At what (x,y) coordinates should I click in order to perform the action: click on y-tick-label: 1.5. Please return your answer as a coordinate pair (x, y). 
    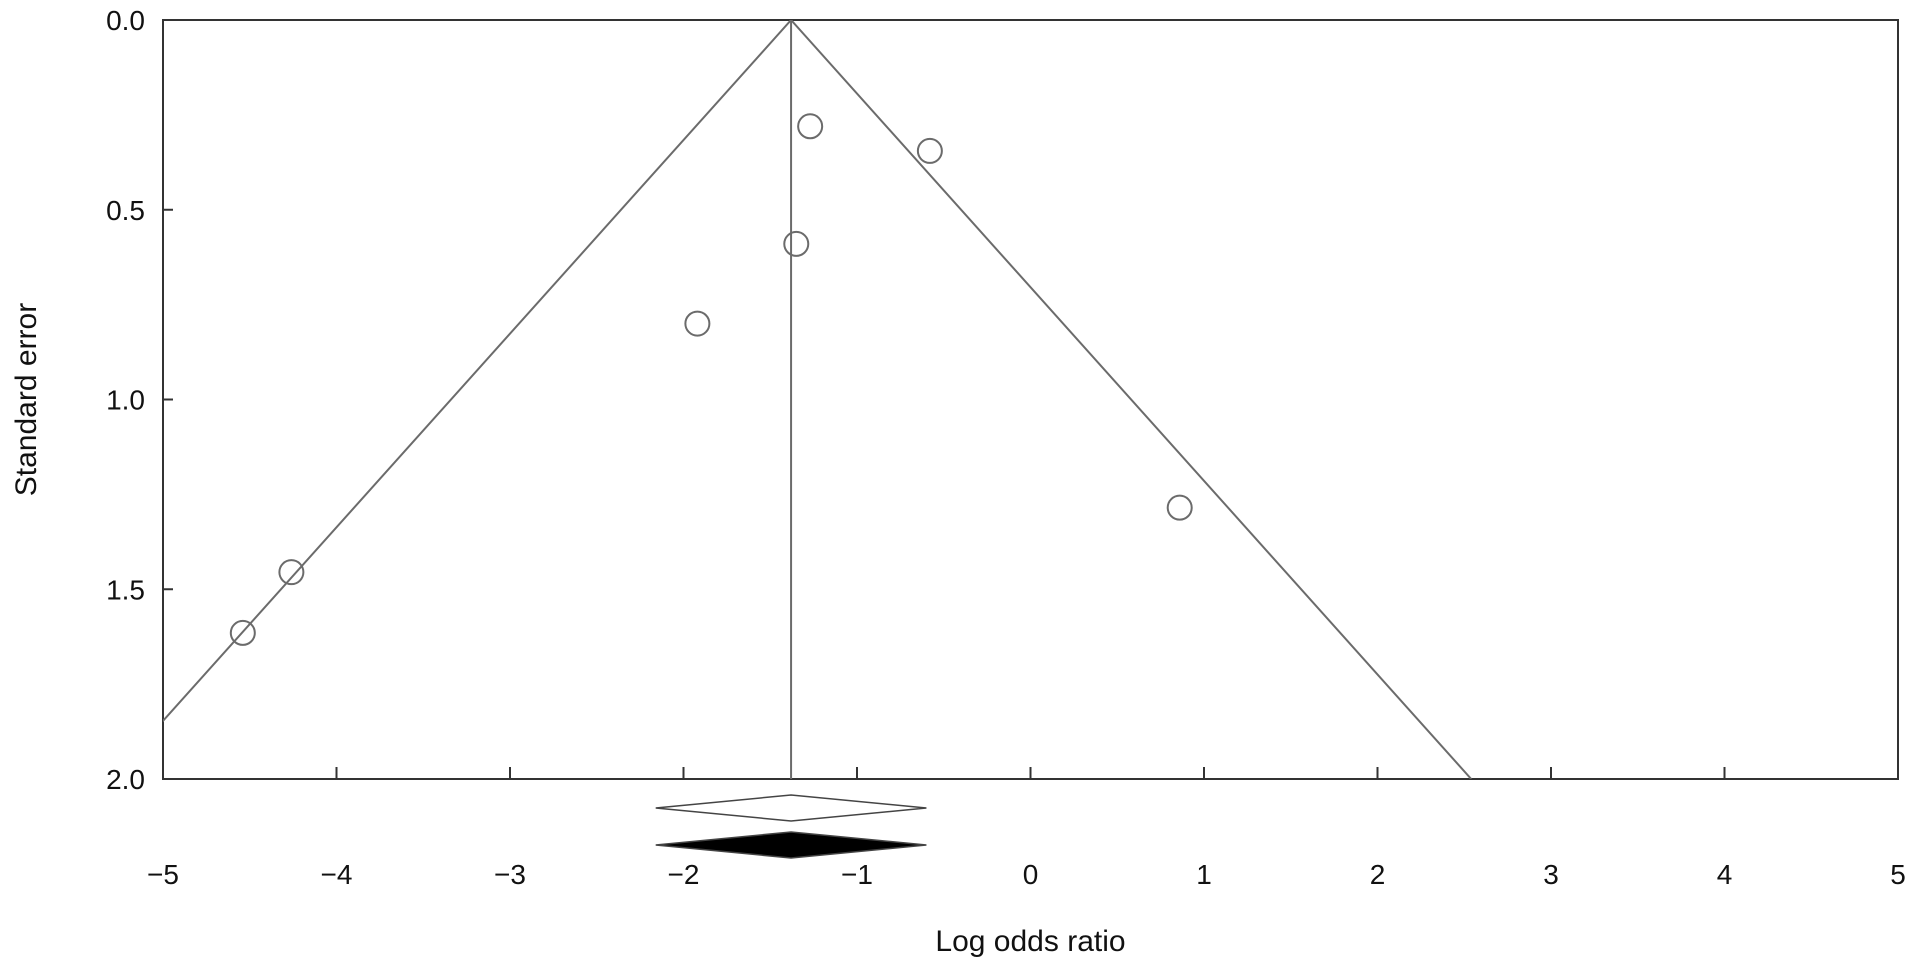
    Looking at the image, I should click on (125, 589).